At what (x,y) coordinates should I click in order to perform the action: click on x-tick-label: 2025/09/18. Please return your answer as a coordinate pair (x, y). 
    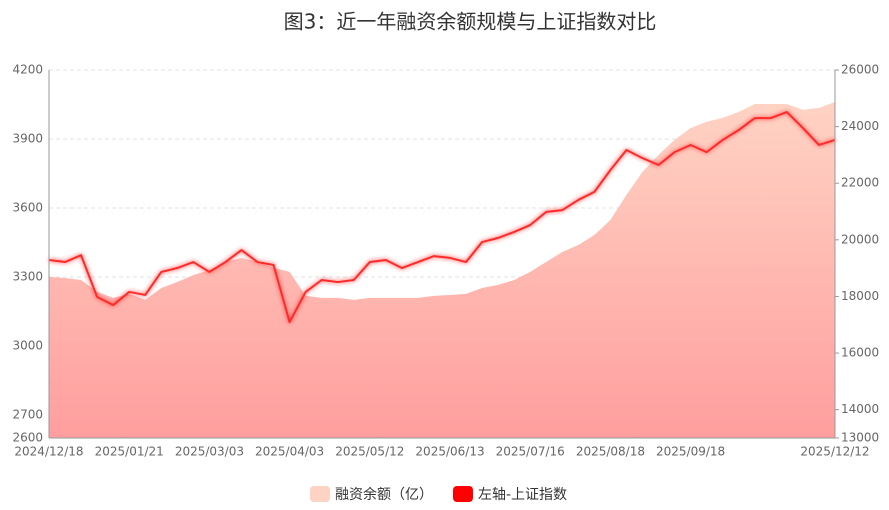
    Looking at the image, I should click on (690, 452).